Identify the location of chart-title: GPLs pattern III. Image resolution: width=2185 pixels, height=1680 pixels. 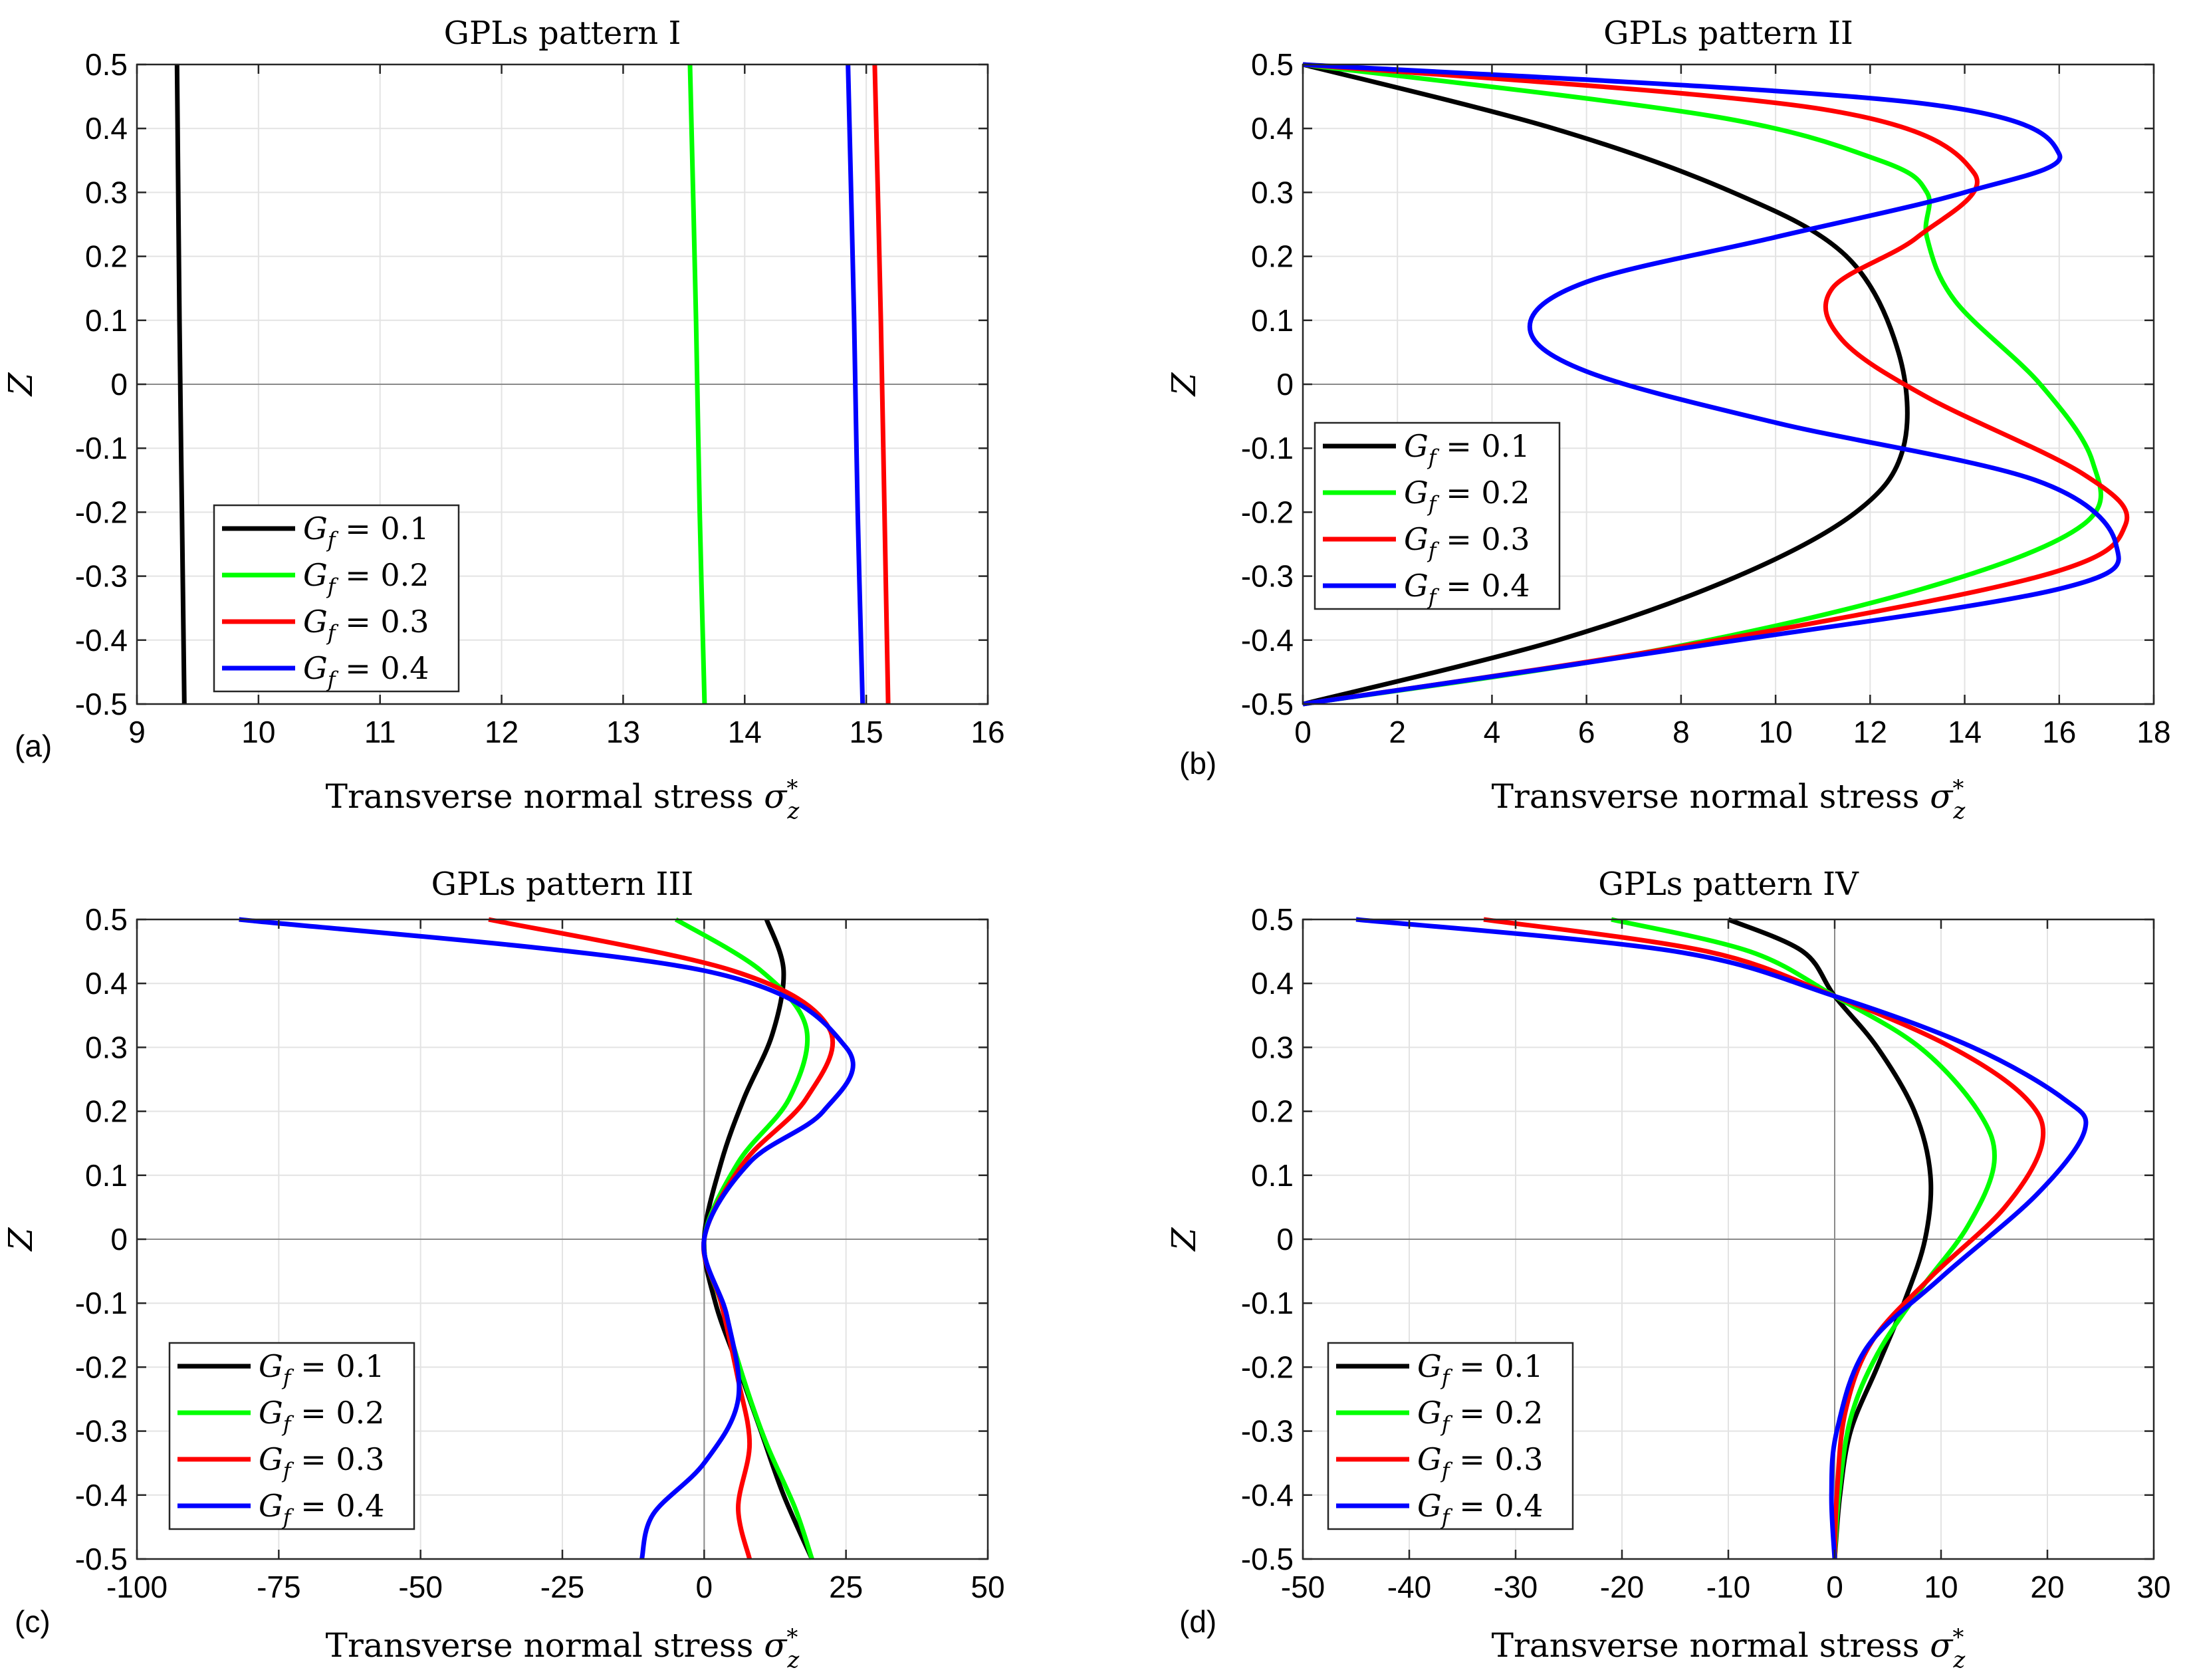
(562, 884).